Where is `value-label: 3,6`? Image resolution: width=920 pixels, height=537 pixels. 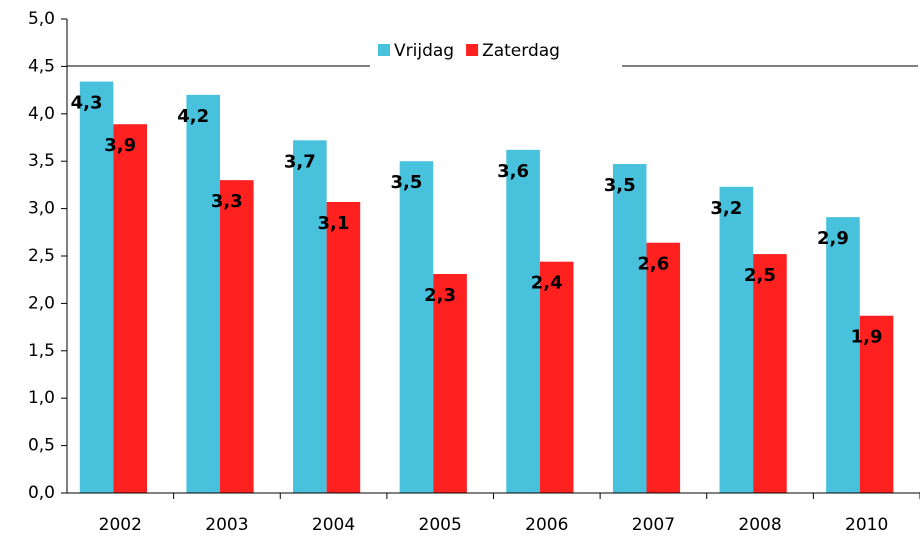 value-label: 3,6 is located at coordinates (513, 171).